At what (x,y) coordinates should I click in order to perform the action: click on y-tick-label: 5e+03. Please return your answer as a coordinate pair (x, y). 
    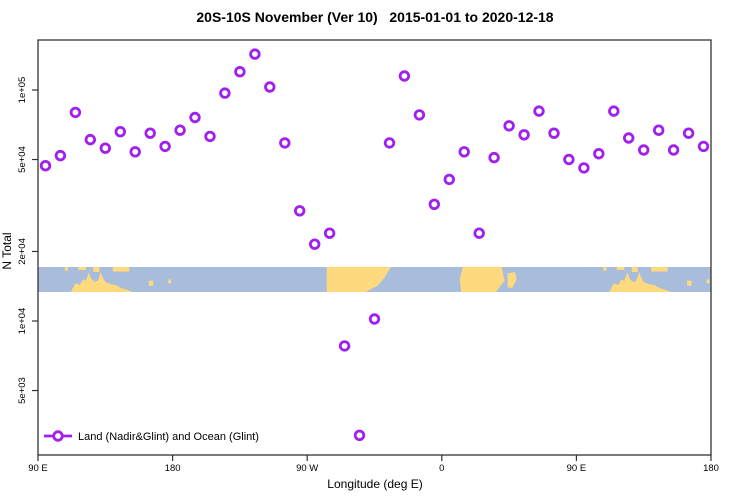
    Looking at the image, I should click on (22, 390).